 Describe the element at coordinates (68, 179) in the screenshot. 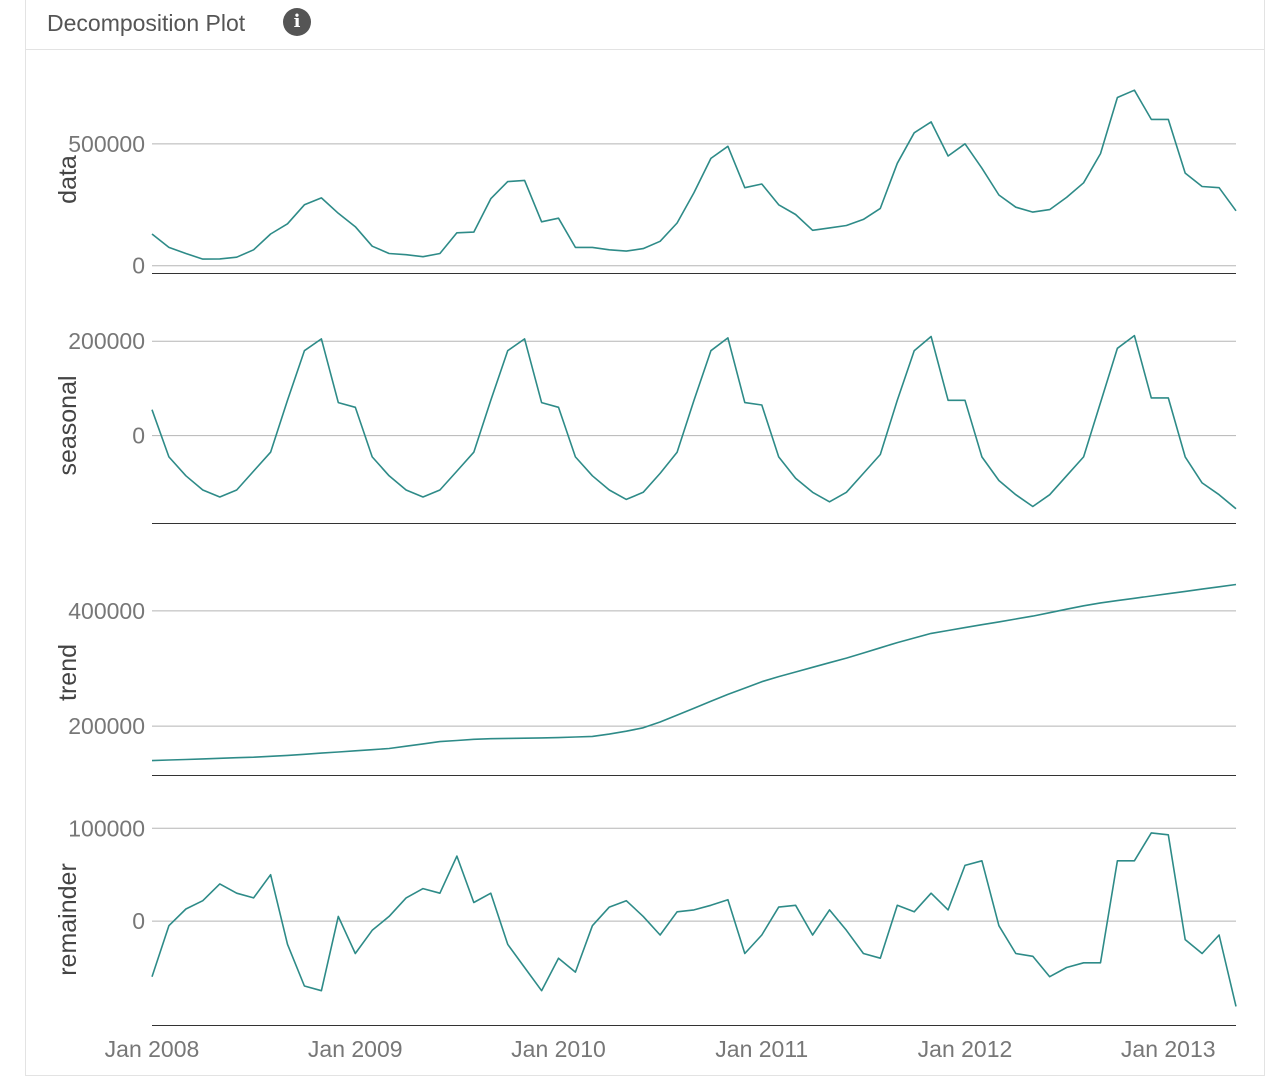

I see `data-panel-label: data` at that location.